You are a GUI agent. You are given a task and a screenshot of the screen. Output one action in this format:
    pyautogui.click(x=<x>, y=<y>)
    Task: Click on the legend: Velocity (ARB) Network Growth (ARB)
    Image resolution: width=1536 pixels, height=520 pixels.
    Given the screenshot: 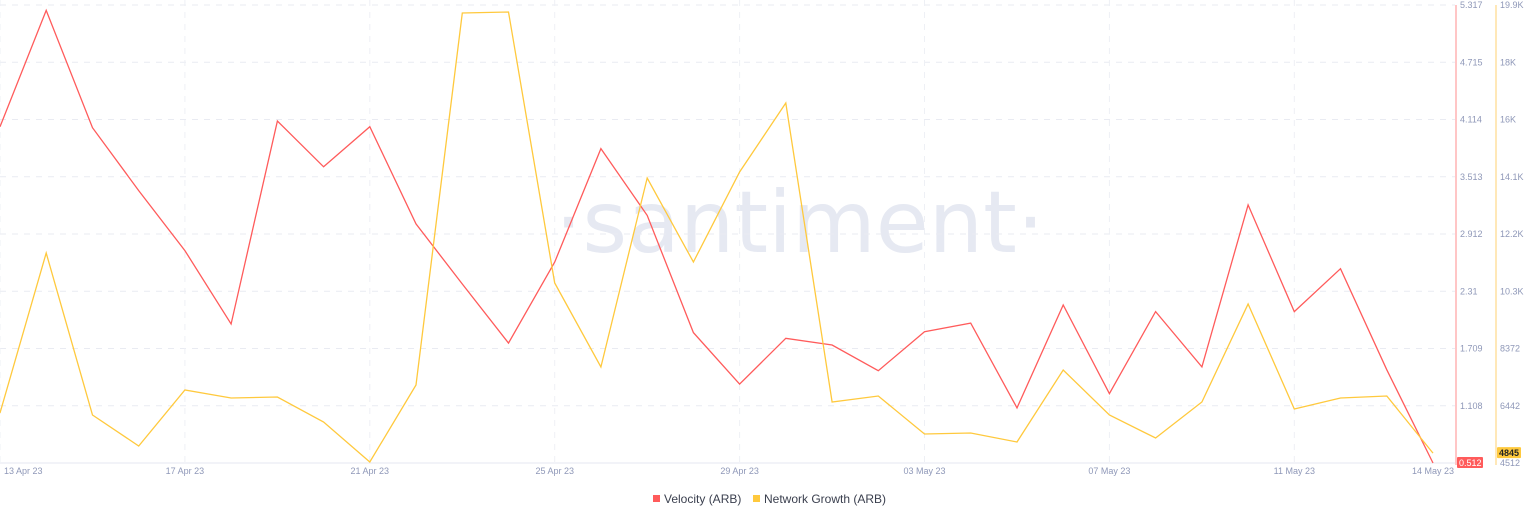 What is the action you would take?
    pyautogui.click(x=769, y=499)
    